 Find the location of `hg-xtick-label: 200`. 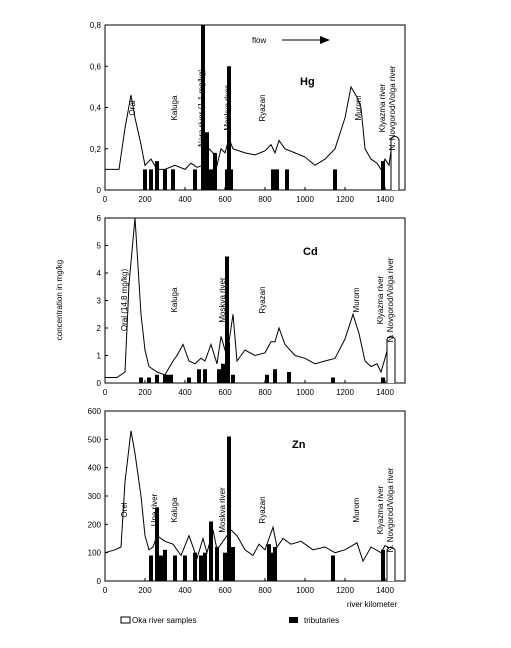

hg-xtick-label: 200 is located at coordinates (145, 199).